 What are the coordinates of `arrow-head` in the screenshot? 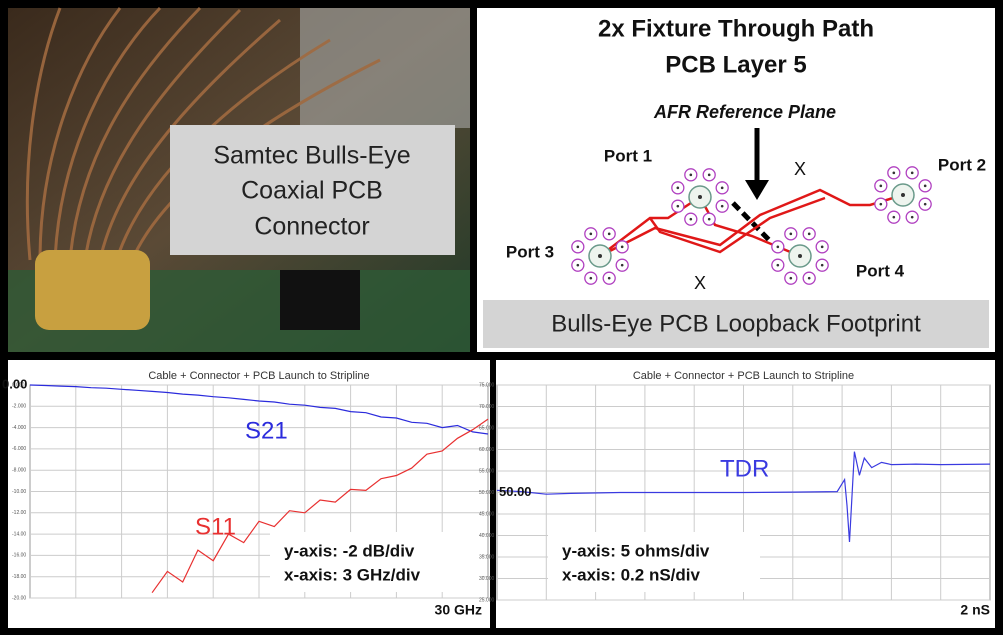 It's located at (757, 190).